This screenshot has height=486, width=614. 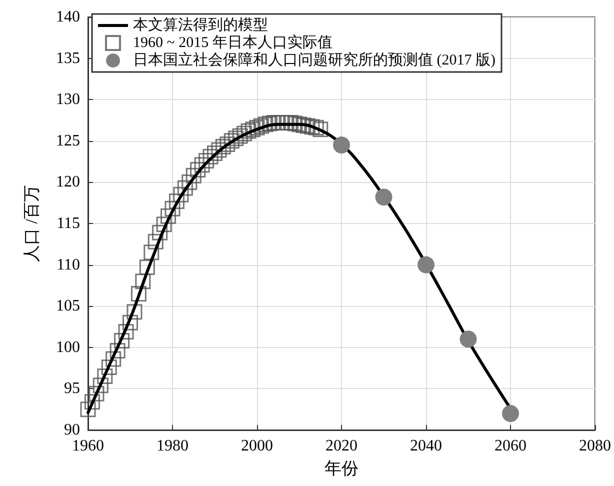 I want to click on y-tick-label: 110, so click(x=68, y=265).